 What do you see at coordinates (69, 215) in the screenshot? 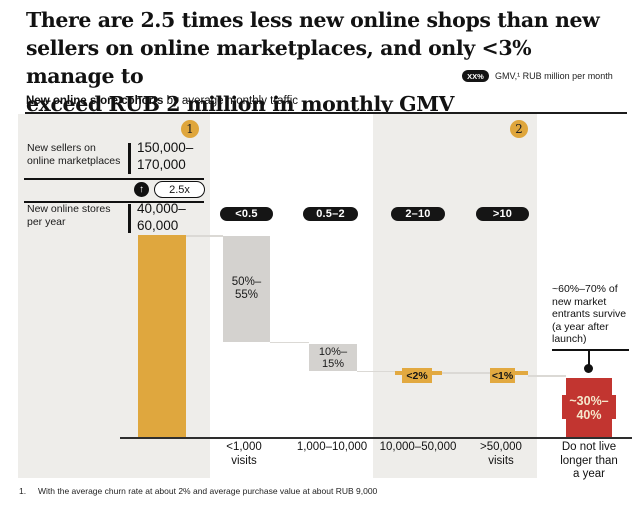
I see `label-new-stores: New online stores per year` at bounding box center [69, 215].